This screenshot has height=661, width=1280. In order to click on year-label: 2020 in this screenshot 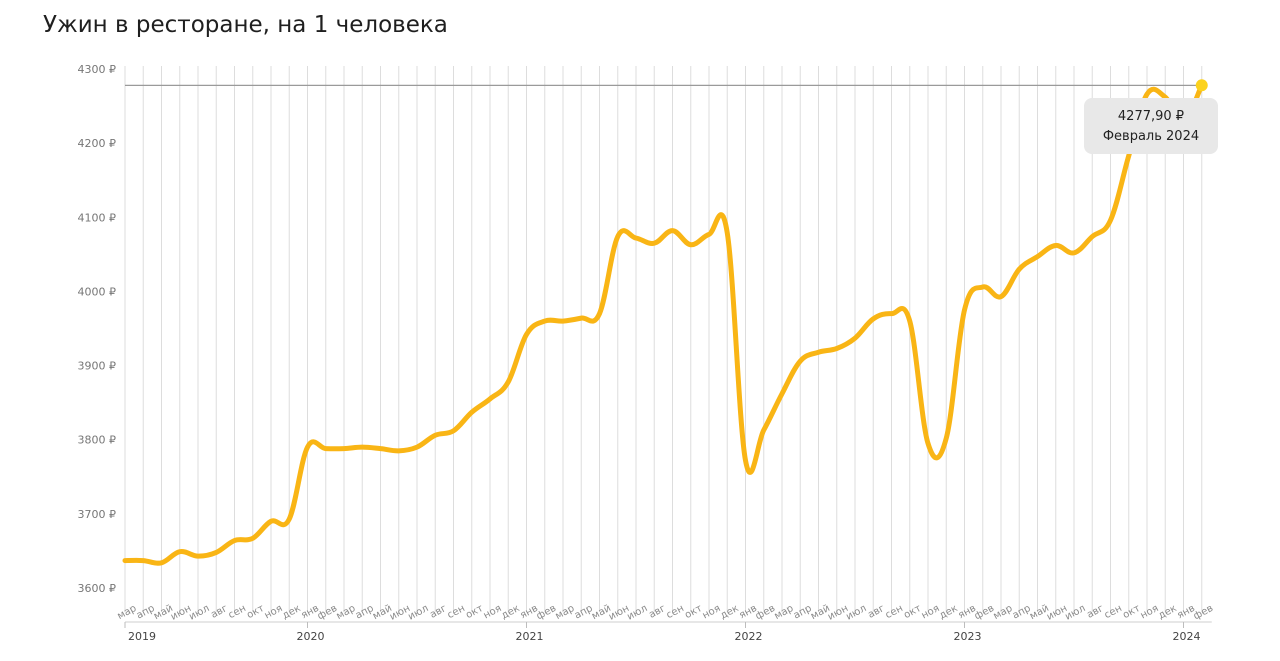, I will do `click(311, 636)`.